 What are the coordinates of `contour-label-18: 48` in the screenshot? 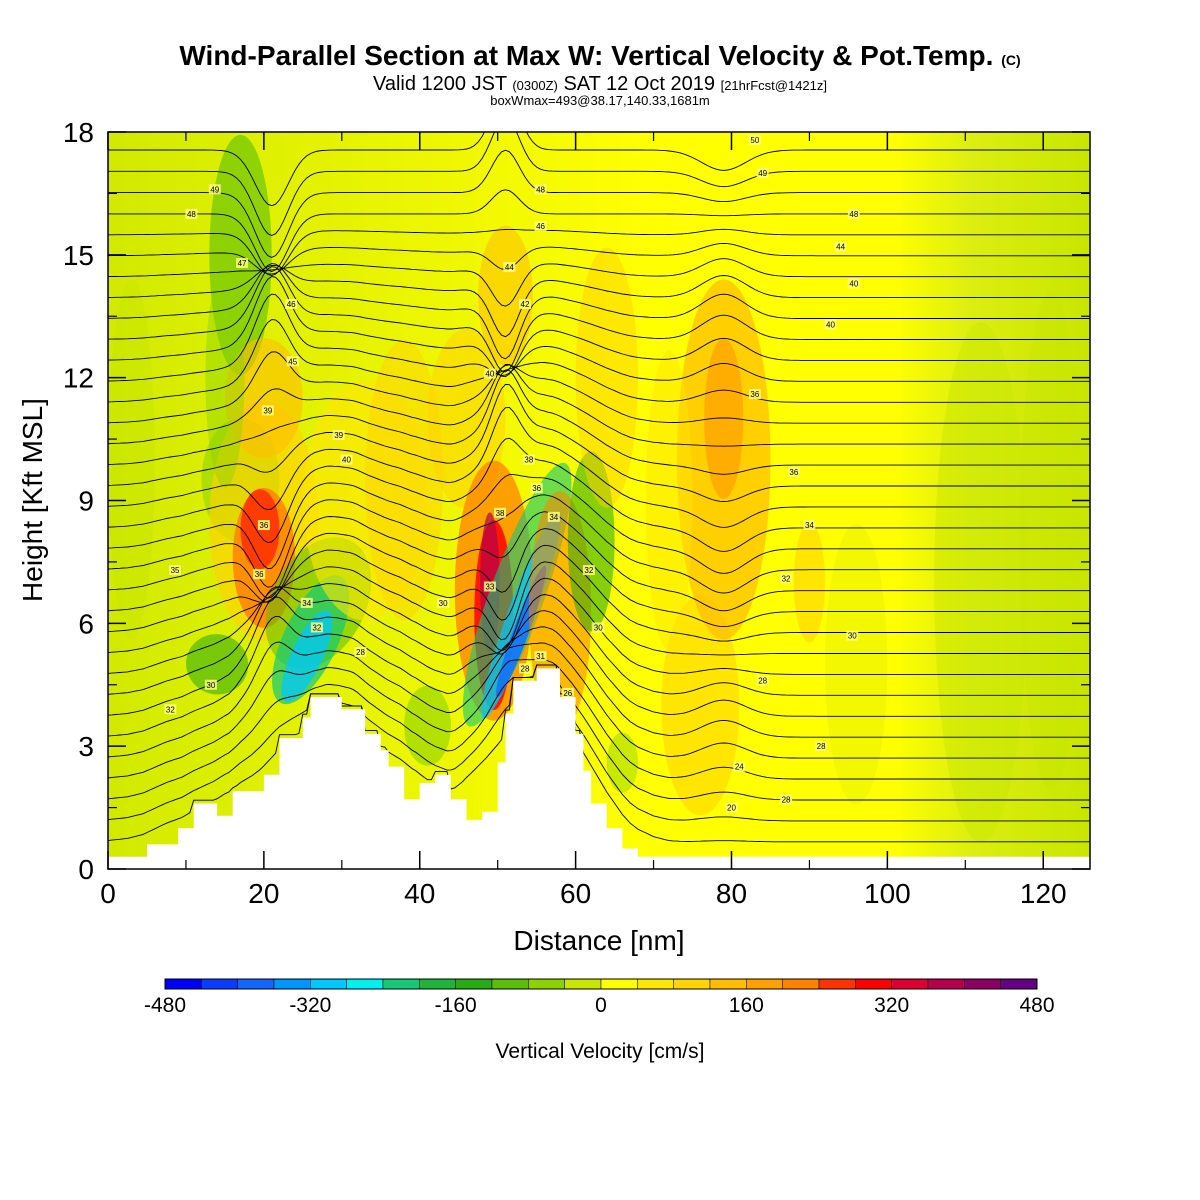 It's located at (540, 189).